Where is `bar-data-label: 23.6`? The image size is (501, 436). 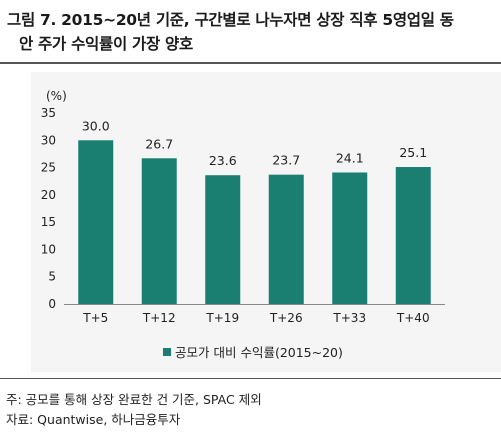
bar-data-label: 23.6 is located at coordinates (223, 160).